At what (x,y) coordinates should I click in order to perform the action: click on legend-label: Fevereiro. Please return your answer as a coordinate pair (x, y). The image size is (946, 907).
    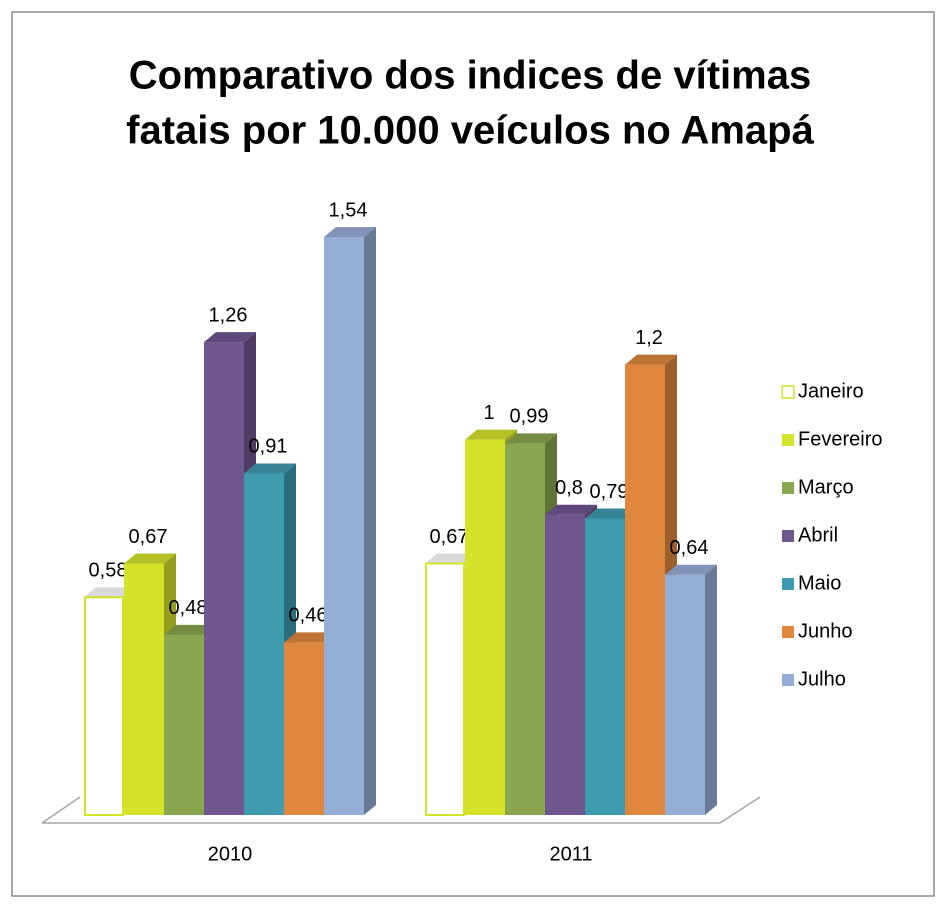
    Looking at the image, I should click on (840, 439).